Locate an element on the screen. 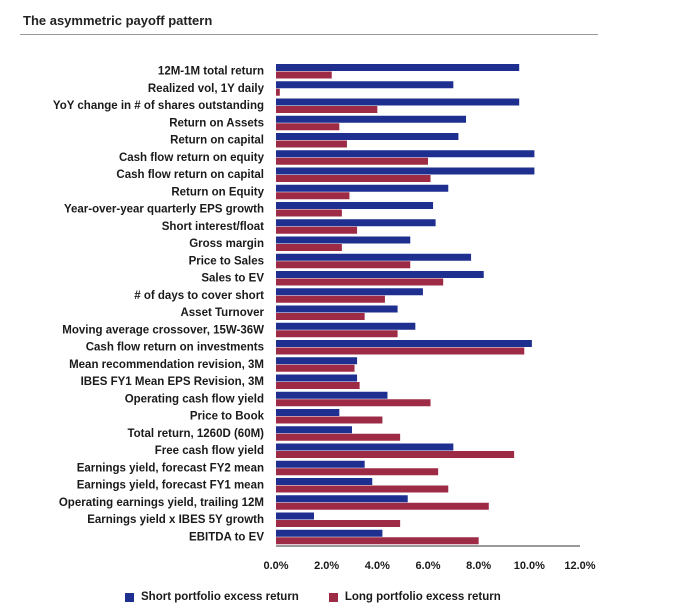  category-label: Short interest/float is located at coordinates (213, 227).